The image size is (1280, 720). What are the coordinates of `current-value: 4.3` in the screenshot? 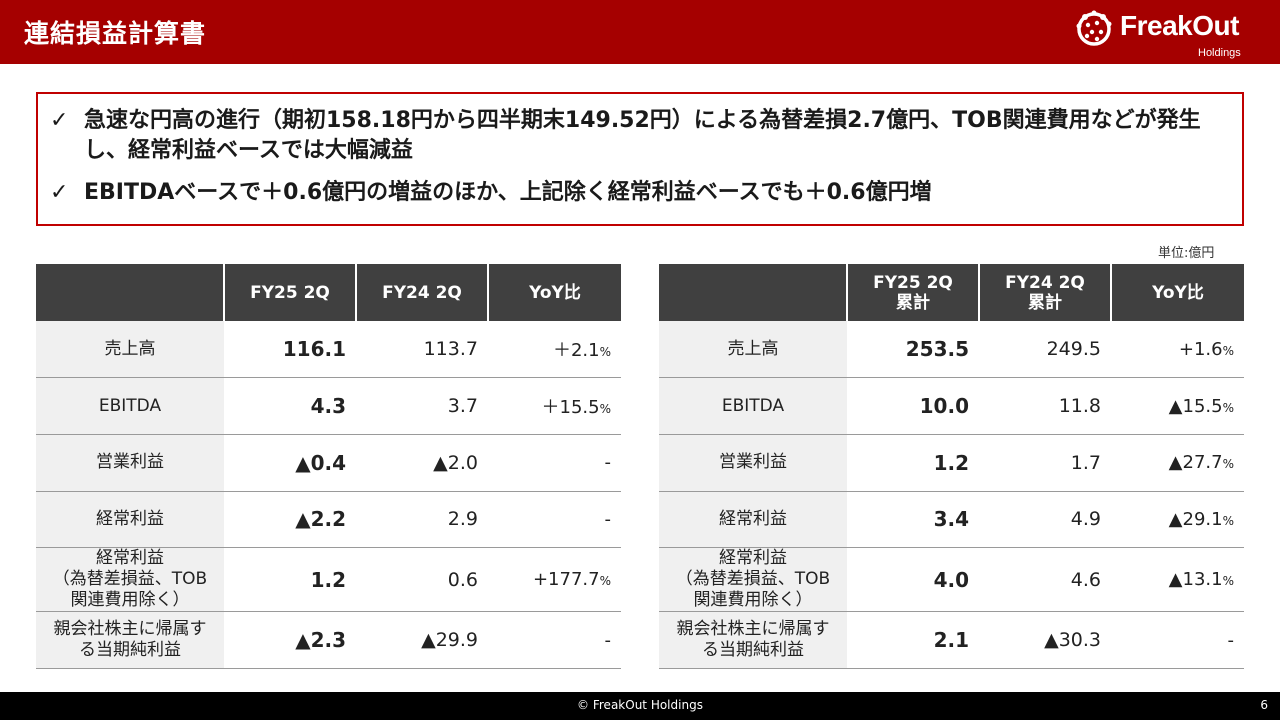 It's located at (290, 406).